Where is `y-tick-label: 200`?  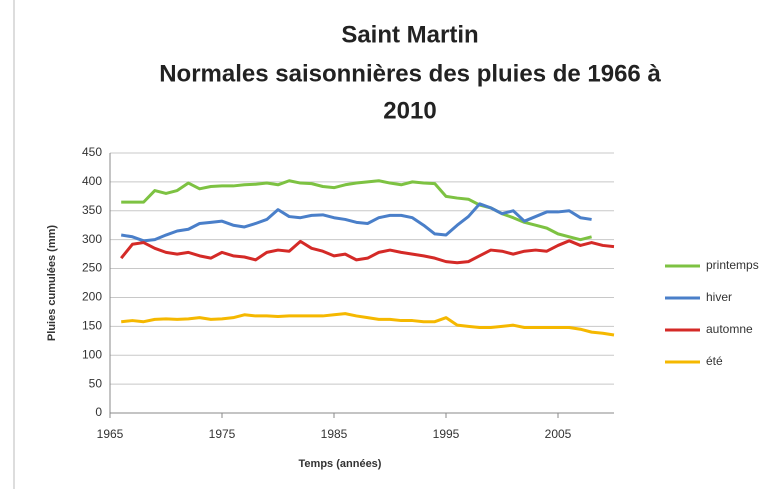 y-tick-label: 200 is located at coordinates (92, 297).